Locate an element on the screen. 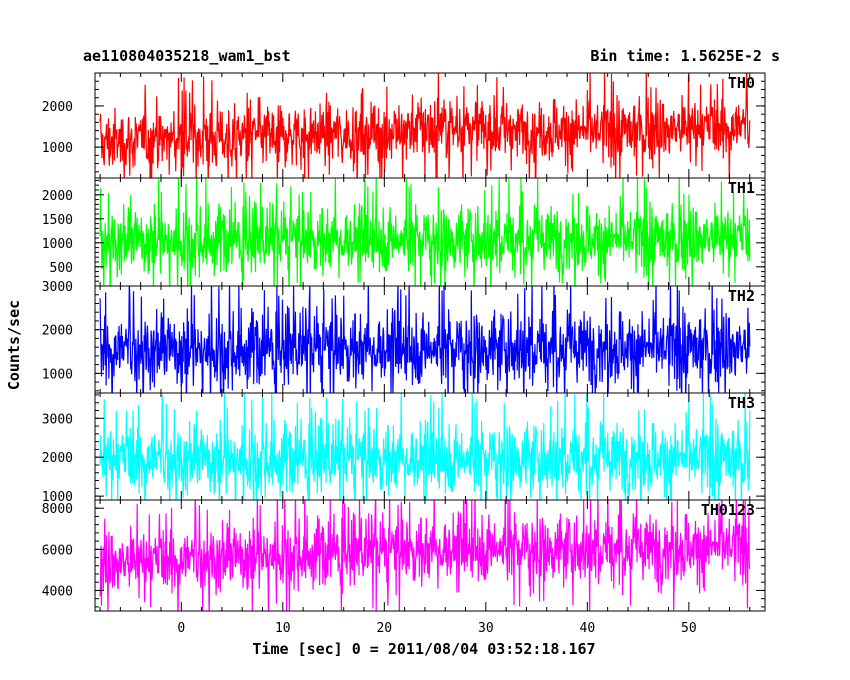  y-tick-label: 500 is located at coordinates (61, 268).